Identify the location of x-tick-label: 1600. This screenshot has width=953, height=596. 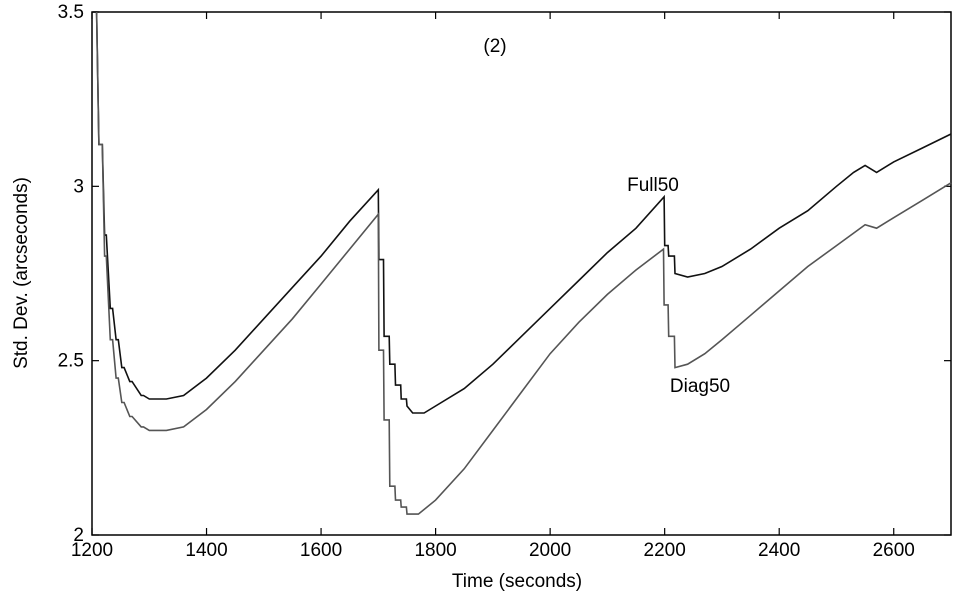
(321, 550).